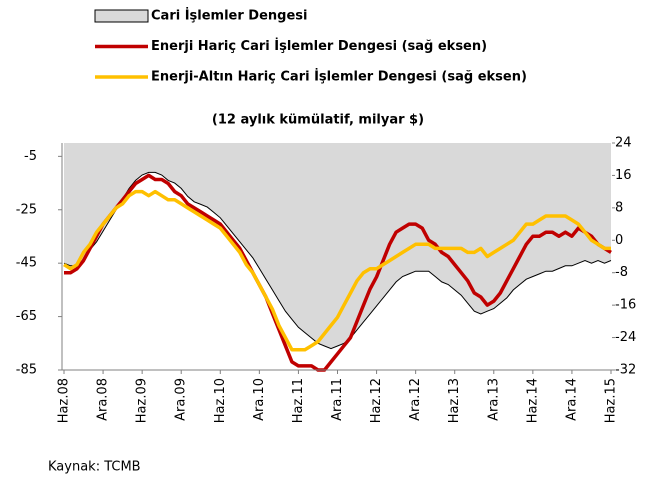  I want to click on y-tick-label: -85, so click(26, 370).